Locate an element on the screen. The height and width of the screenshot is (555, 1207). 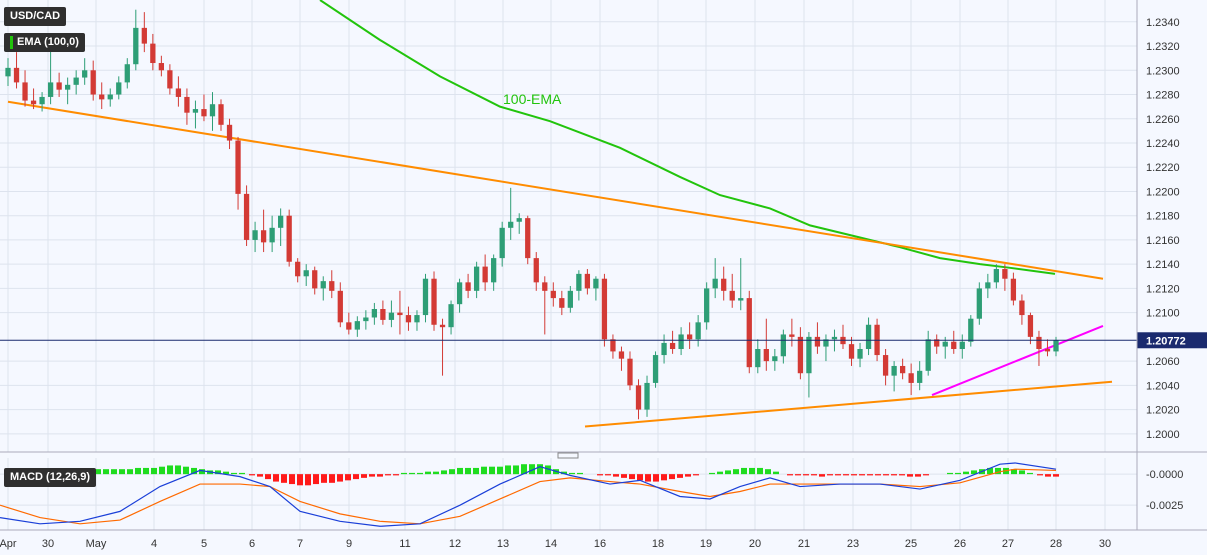
symbol-badge: USD/CAD is located at coordinates (35, 16).